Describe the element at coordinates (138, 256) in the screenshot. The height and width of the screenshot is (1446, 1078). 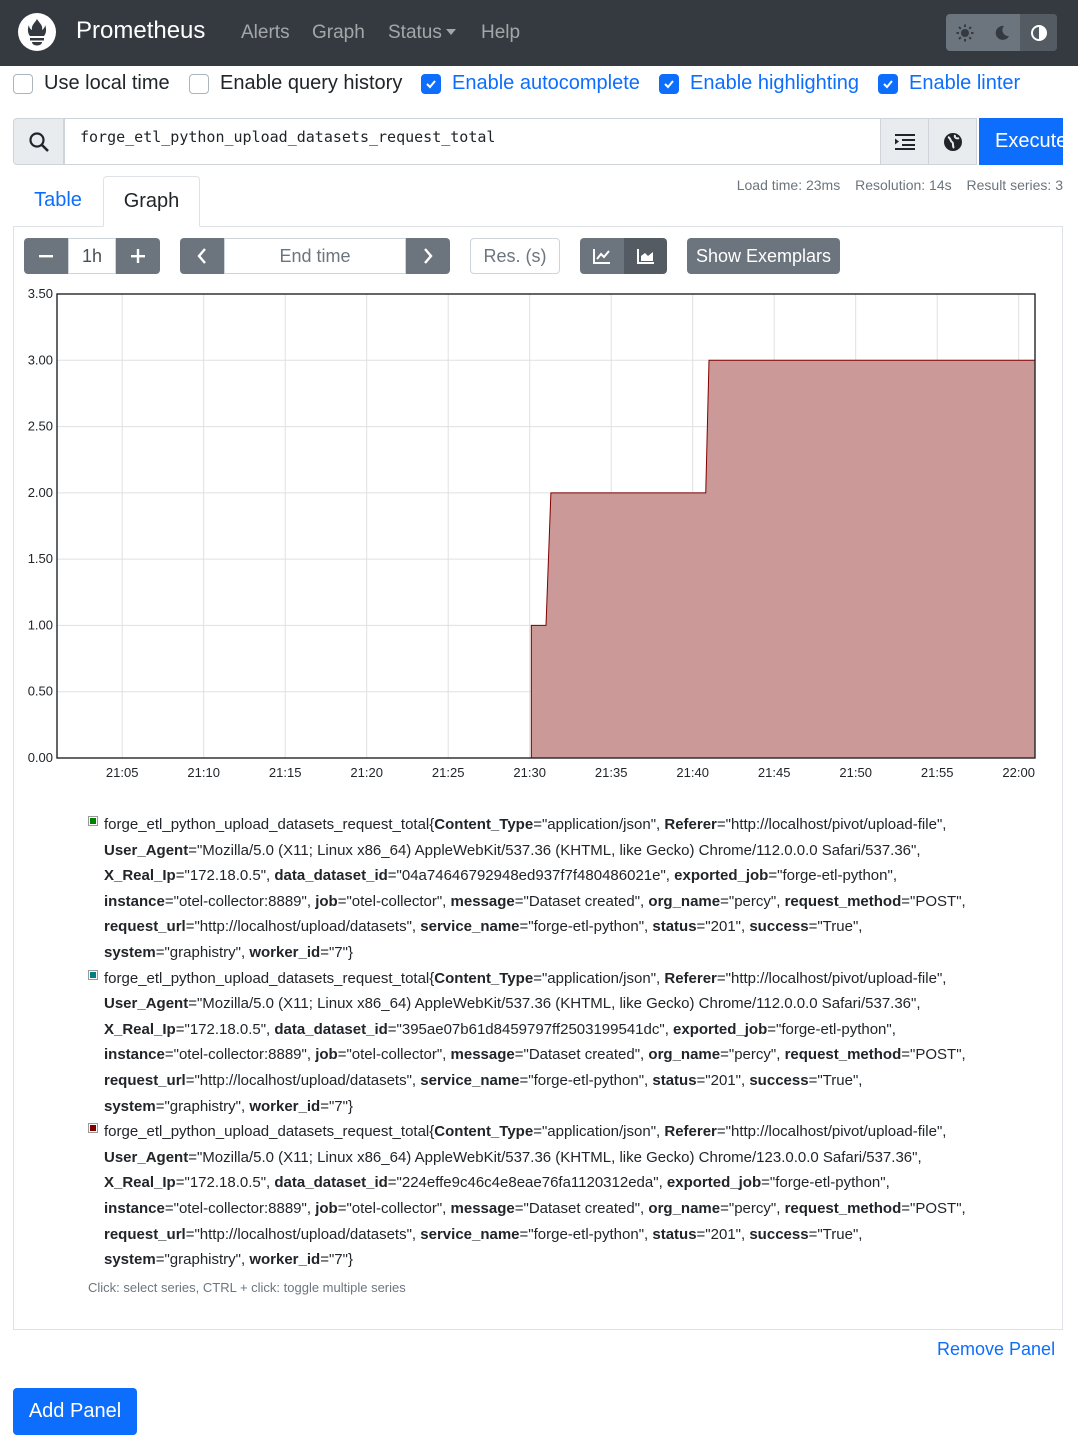
I see `range-increase-button` at that location.